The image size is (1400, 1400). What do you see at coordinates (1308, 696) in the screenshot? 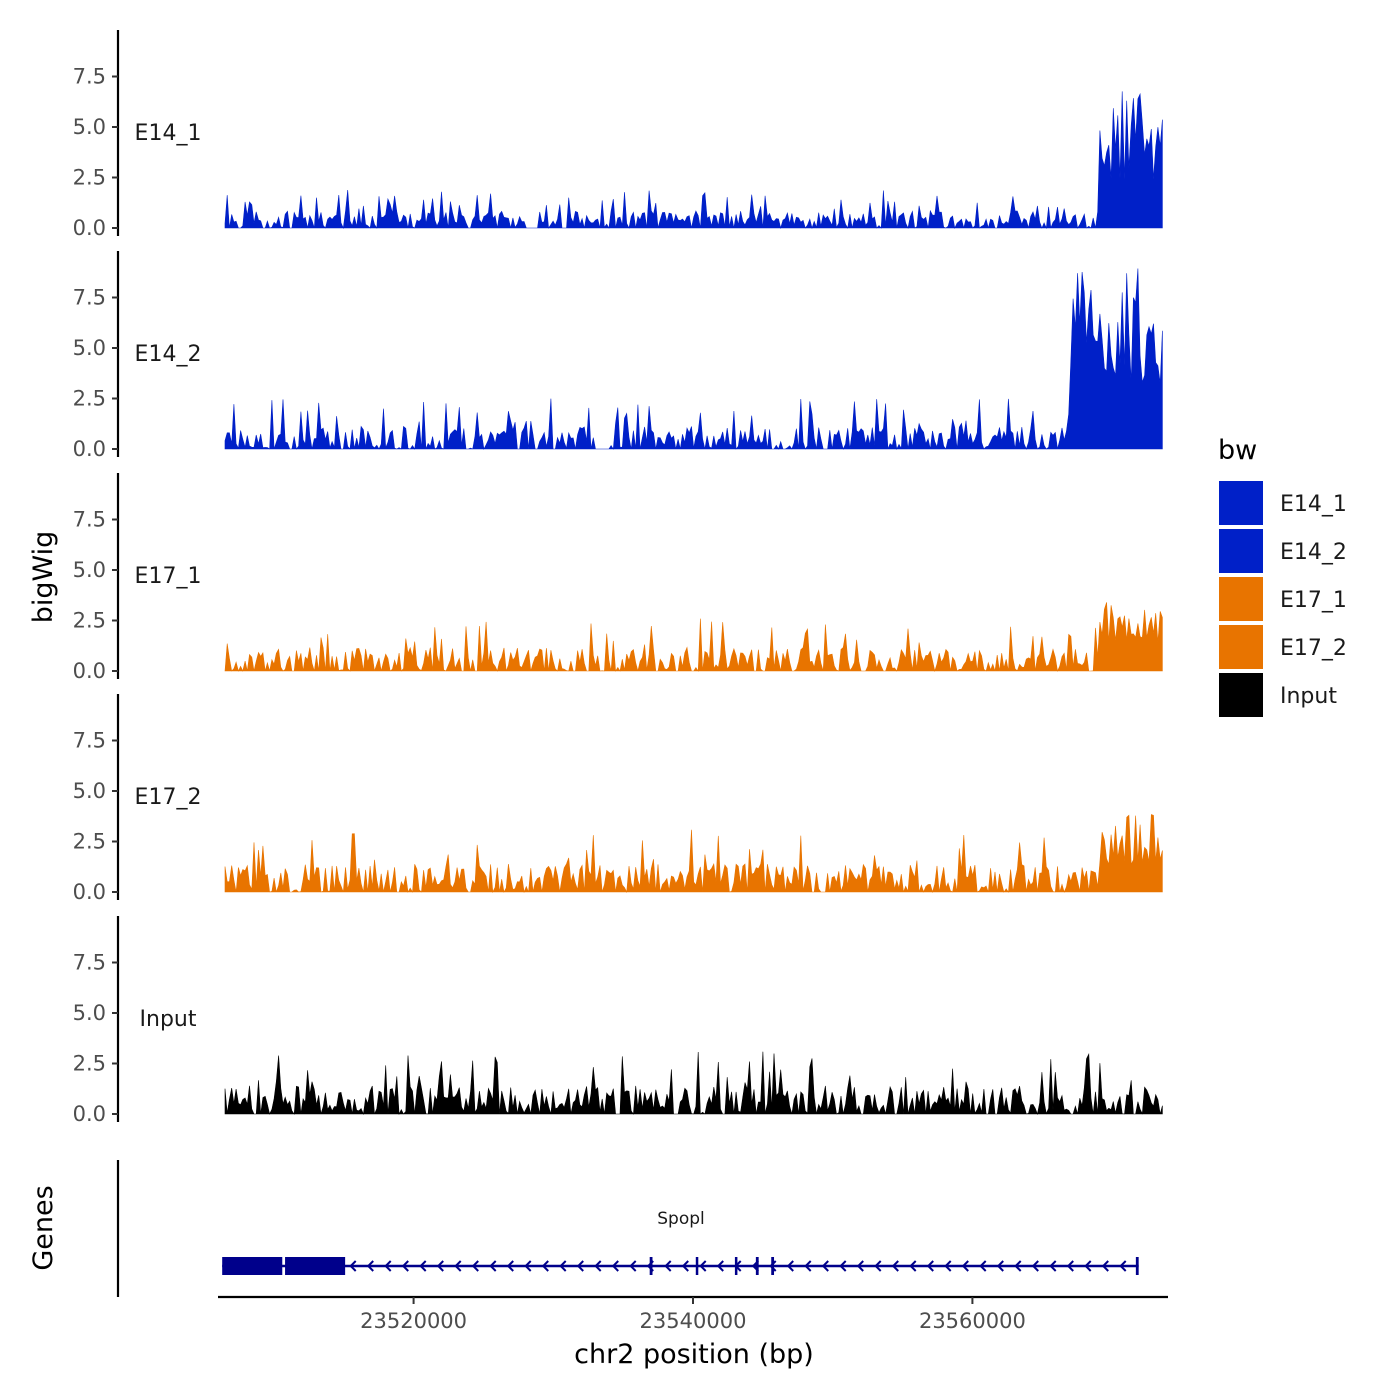
I see `legend-label: Input` at bounding box center [1308, 696].